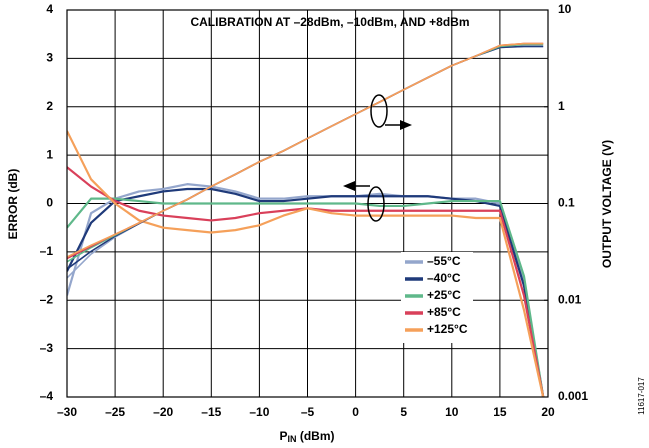  I want to click on x-tick-label: 10, so click(452, 412).